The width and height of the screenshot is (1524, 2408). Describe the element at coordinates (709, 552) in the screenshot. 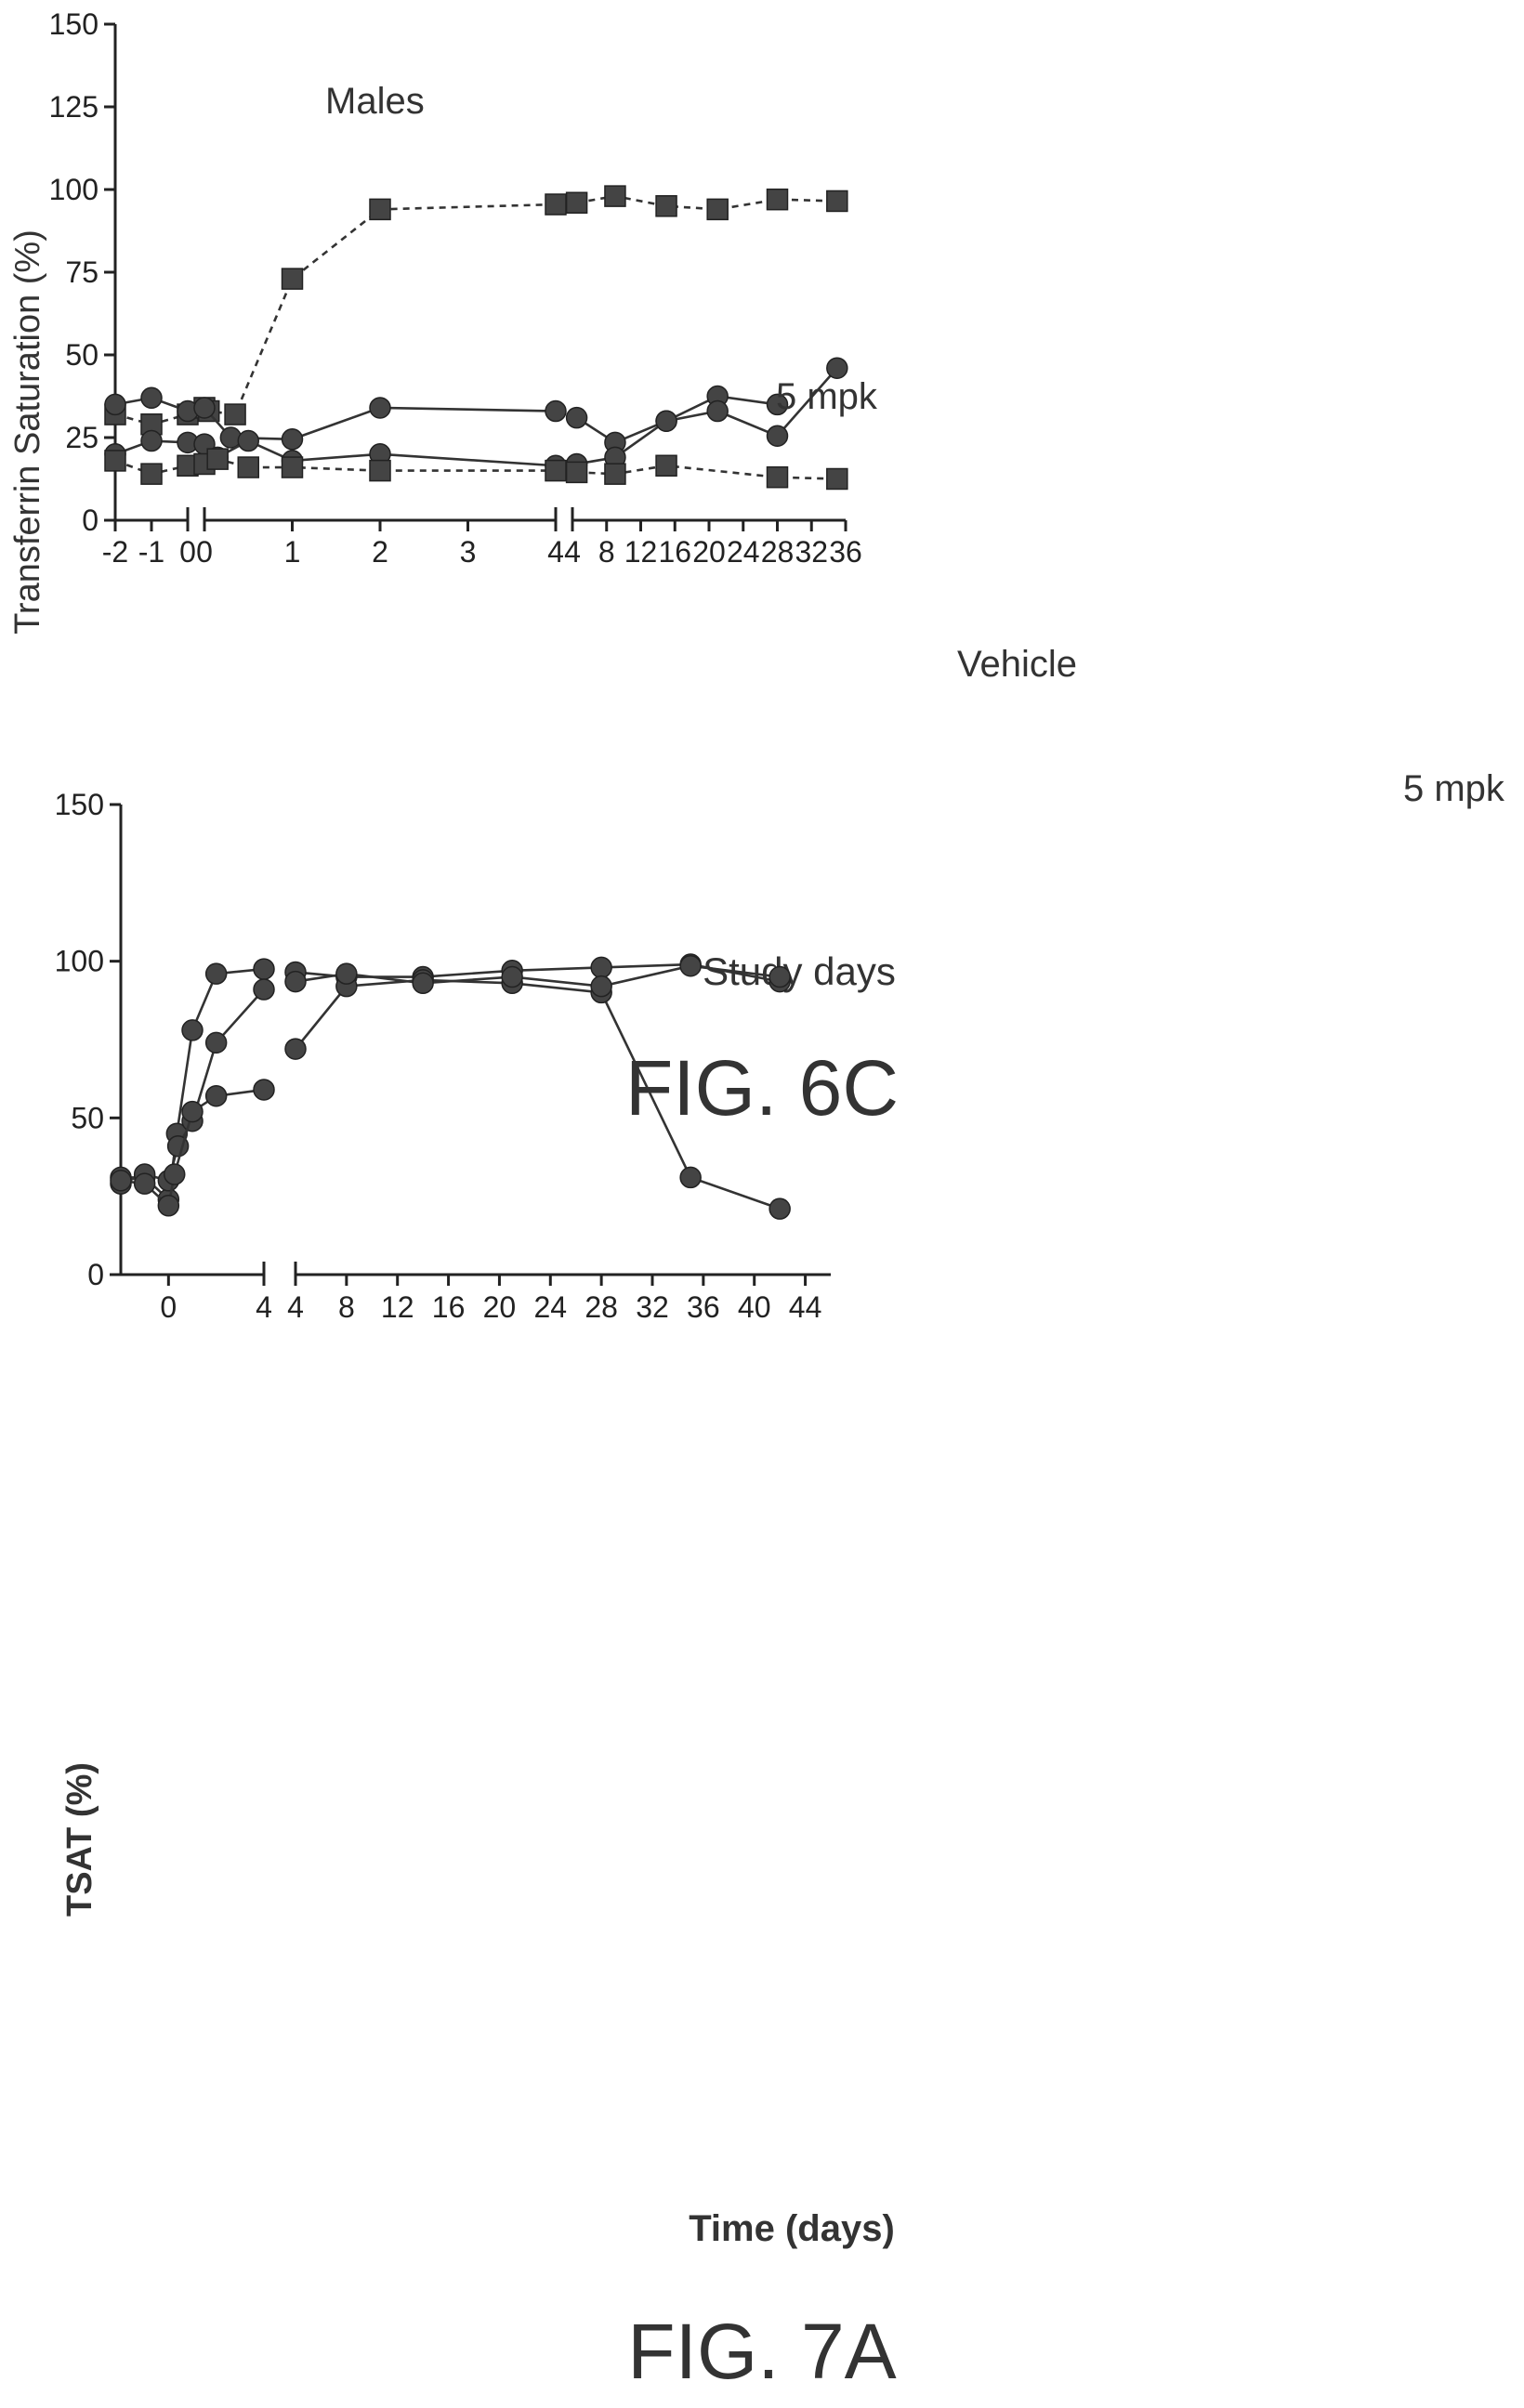

I see `fig-6c-x-tick-label: 20` at that location.